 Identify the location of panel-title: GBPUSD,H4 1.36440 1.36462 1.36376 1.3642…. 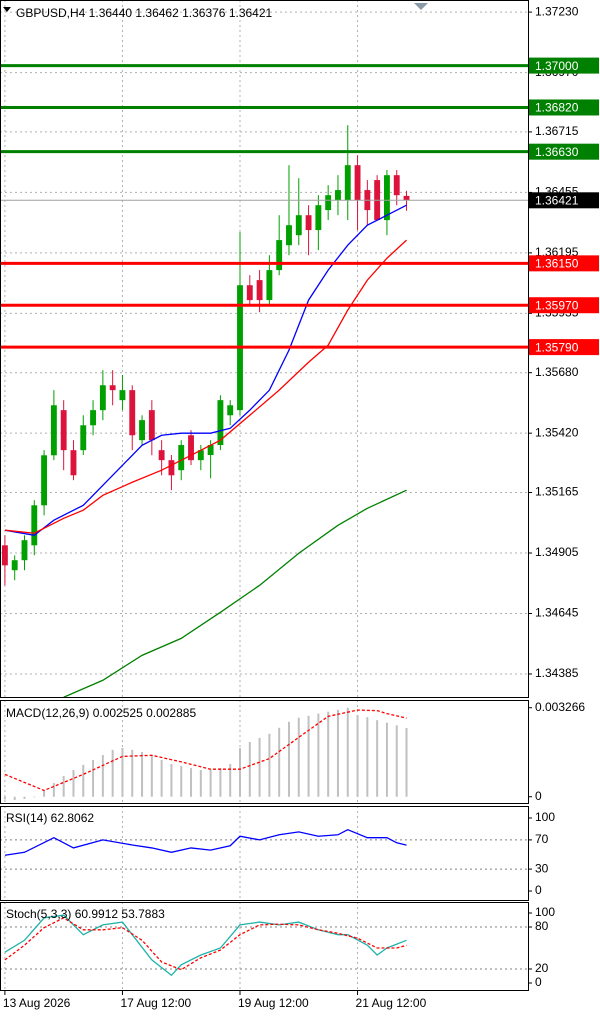
(144, 13).